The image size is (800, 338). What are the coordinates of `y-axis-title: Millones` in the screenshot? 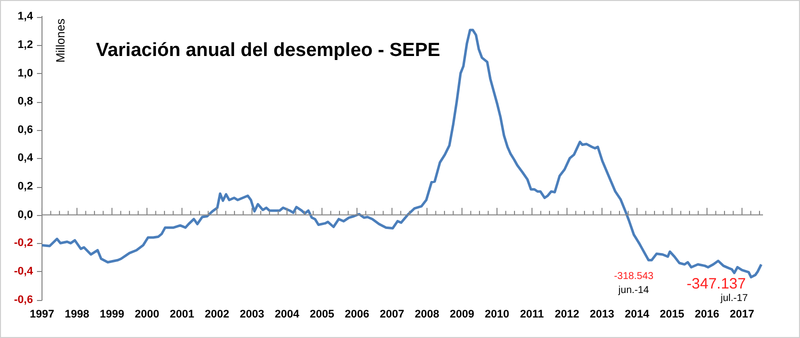 It's located at (60, 40).